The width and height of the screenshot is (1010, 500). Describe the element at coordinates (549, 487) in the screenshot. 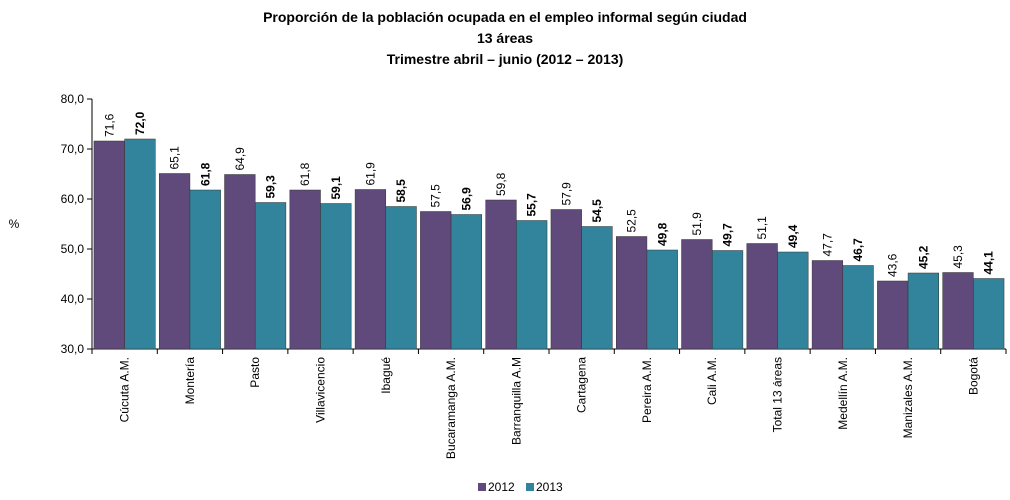

I see `legend-label: 2013` at that location.